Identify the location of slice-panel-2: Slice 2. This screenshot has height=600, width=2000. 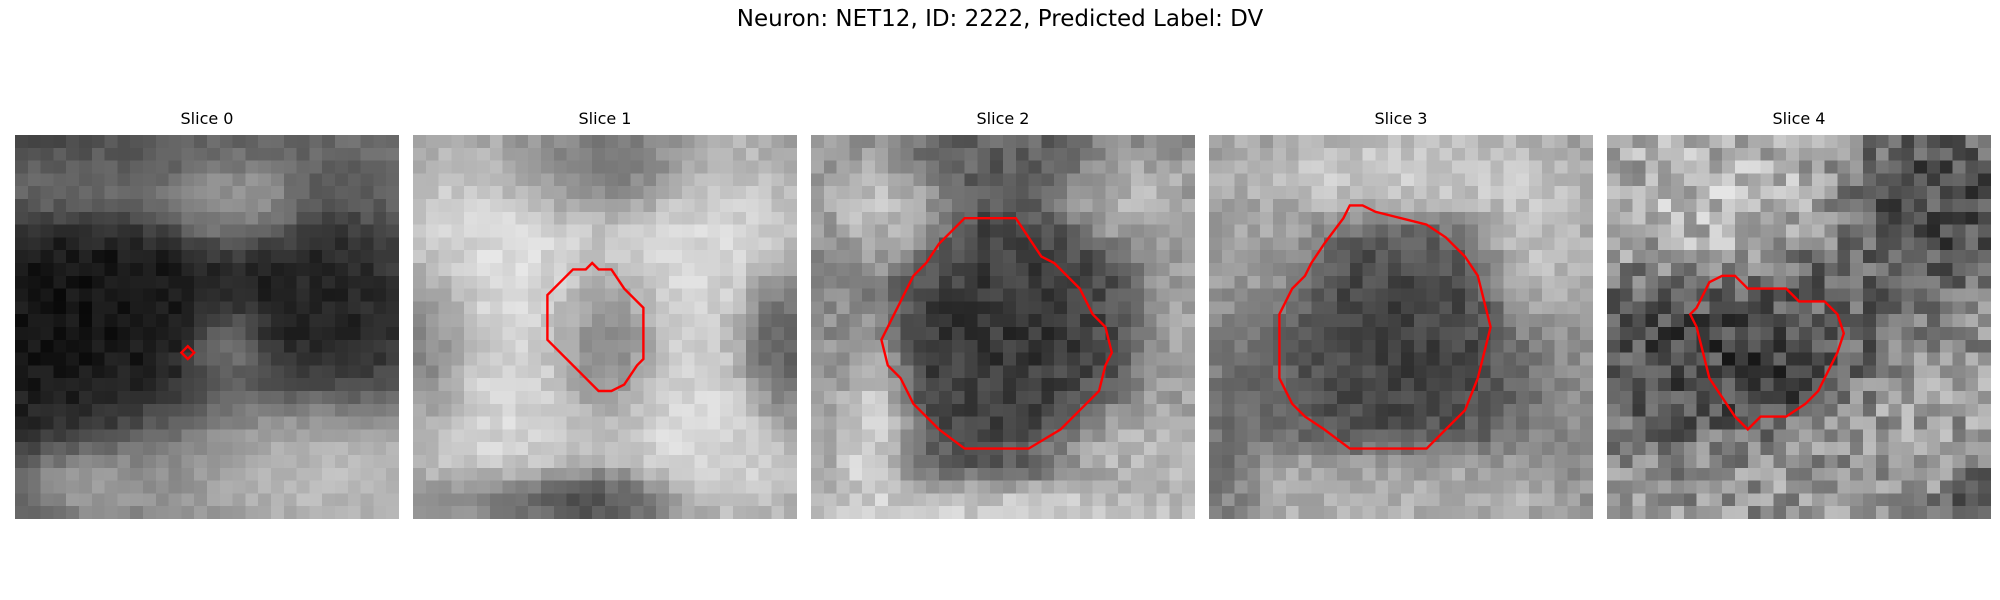
(1003, 313).